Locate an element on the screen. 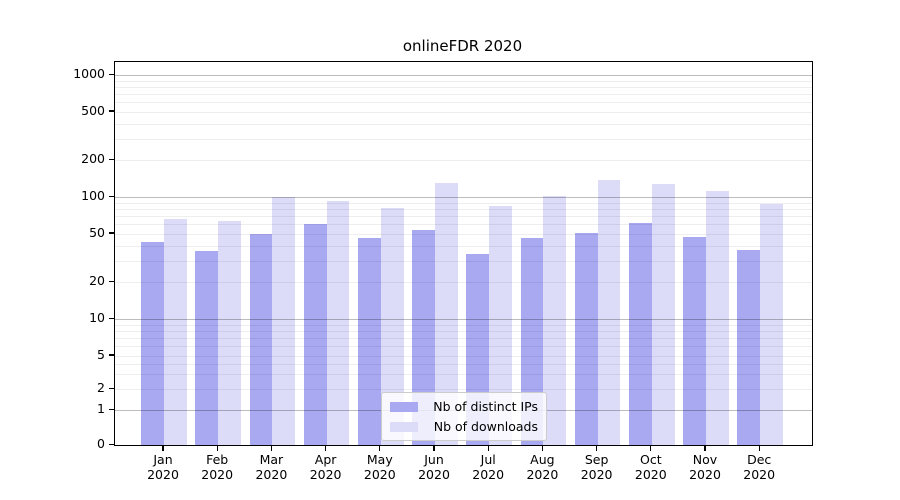  x-tick-mark-jul is located at coordinates (488, 448).